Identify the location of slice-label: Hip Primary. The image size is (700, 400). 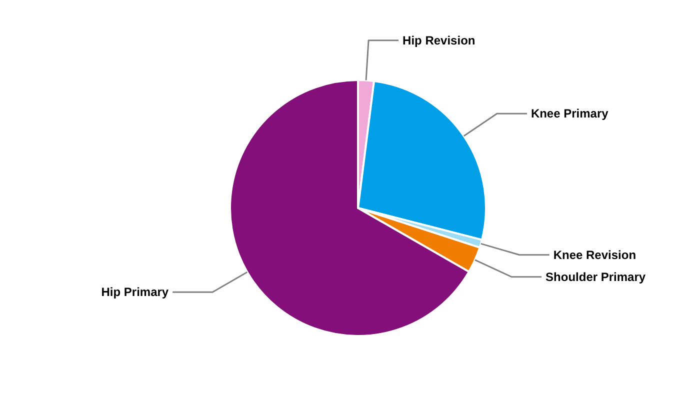
(135, 292).